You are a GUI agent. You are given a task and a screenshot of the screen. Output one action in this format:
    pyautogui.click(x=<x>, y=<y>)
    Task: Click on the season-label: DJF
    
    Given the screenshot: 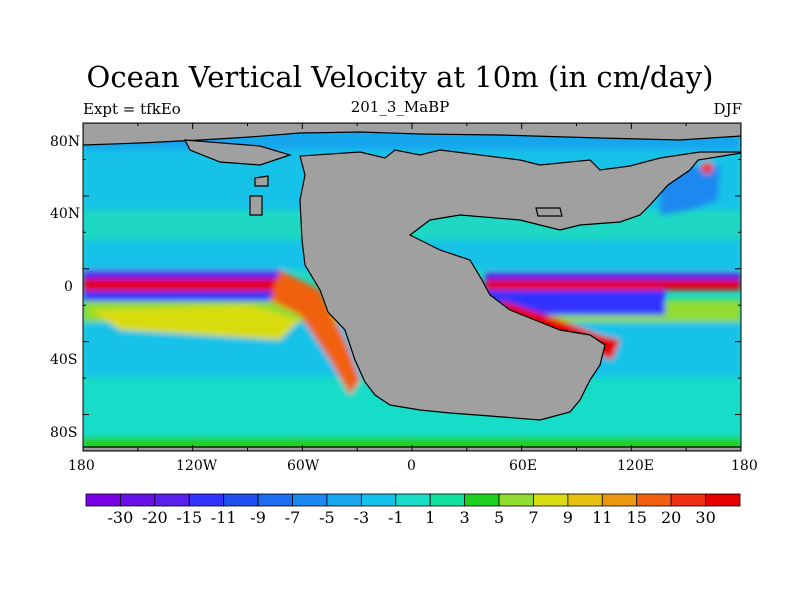 What is the action you would take?
    pyautogui.click(x=727, y=109)
    